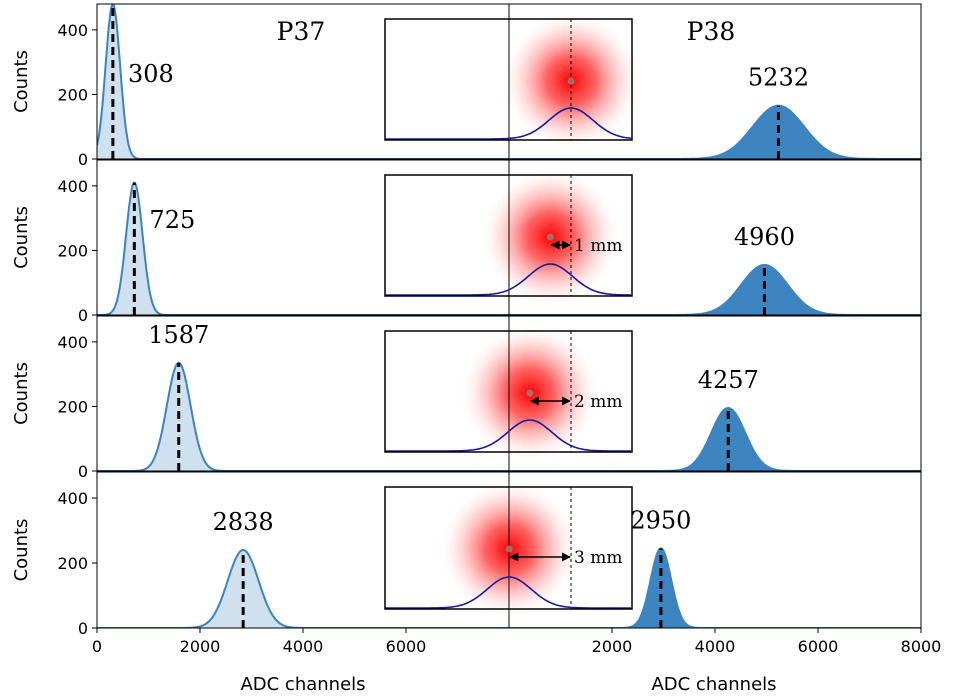 This screenshot has width=953, height=698. Describe the element at coordinates (302, 684) in the screenshot. I see `left-x-axis-label: ADC channels` at that location.